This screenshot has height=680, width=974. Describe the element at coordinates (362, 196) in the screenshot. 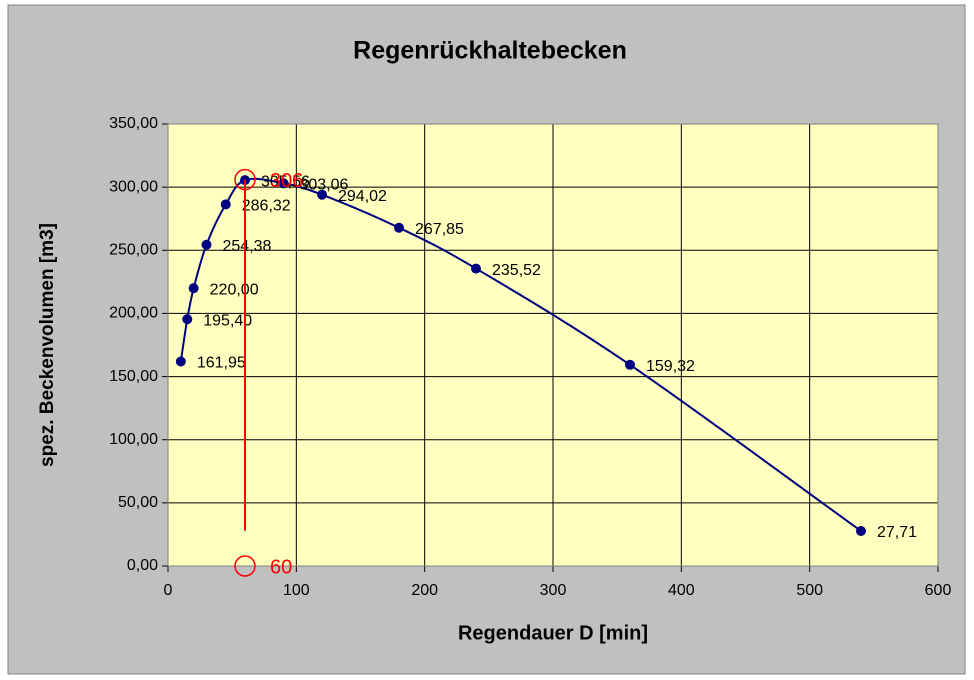

I see `data-label: 294,02` at that location.